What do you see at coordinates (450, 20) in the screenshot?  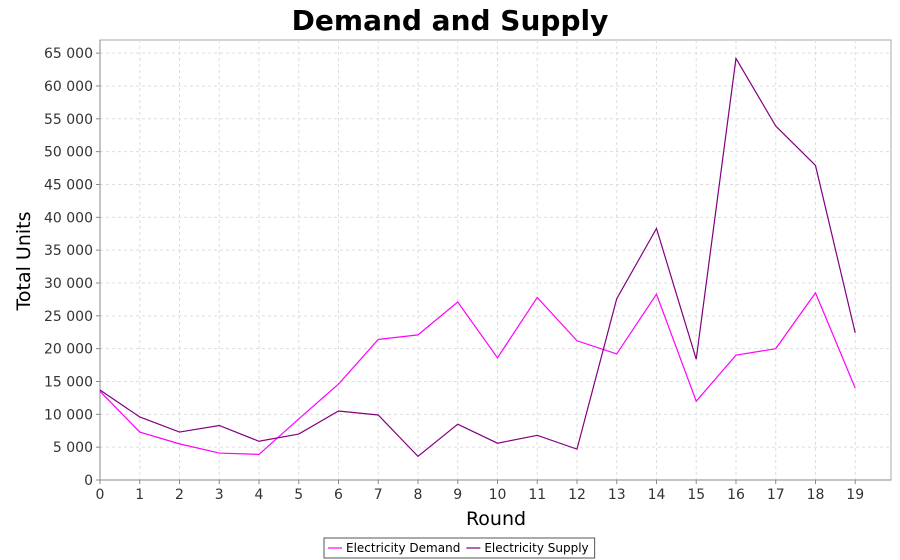 I see `chart-title: Demand and Supply` at bounding box center [450, 20].